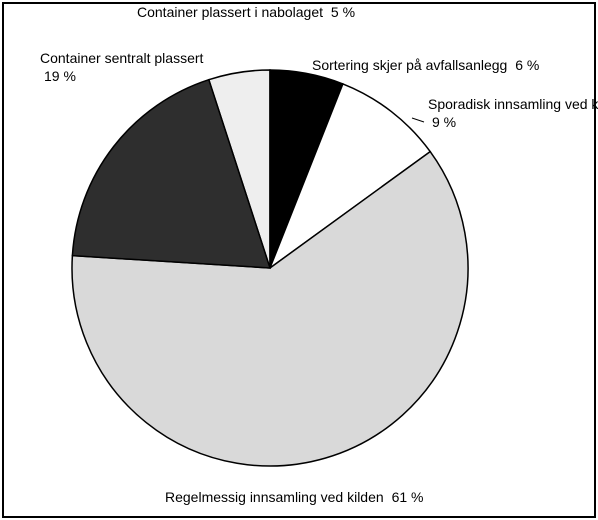 Image resolution: width=598 pixels, height=520 pixels. What do you see at coordinates (343, 12) in the screenshot?
I see `value-label: 5 %` at bounding box center [343, 12].